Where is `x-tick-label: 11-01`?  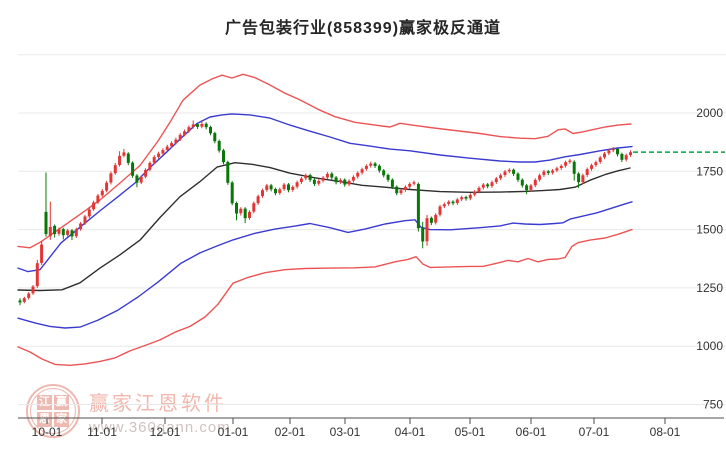 x-tick-label: 11-01 is located at coordinates (102, 432).